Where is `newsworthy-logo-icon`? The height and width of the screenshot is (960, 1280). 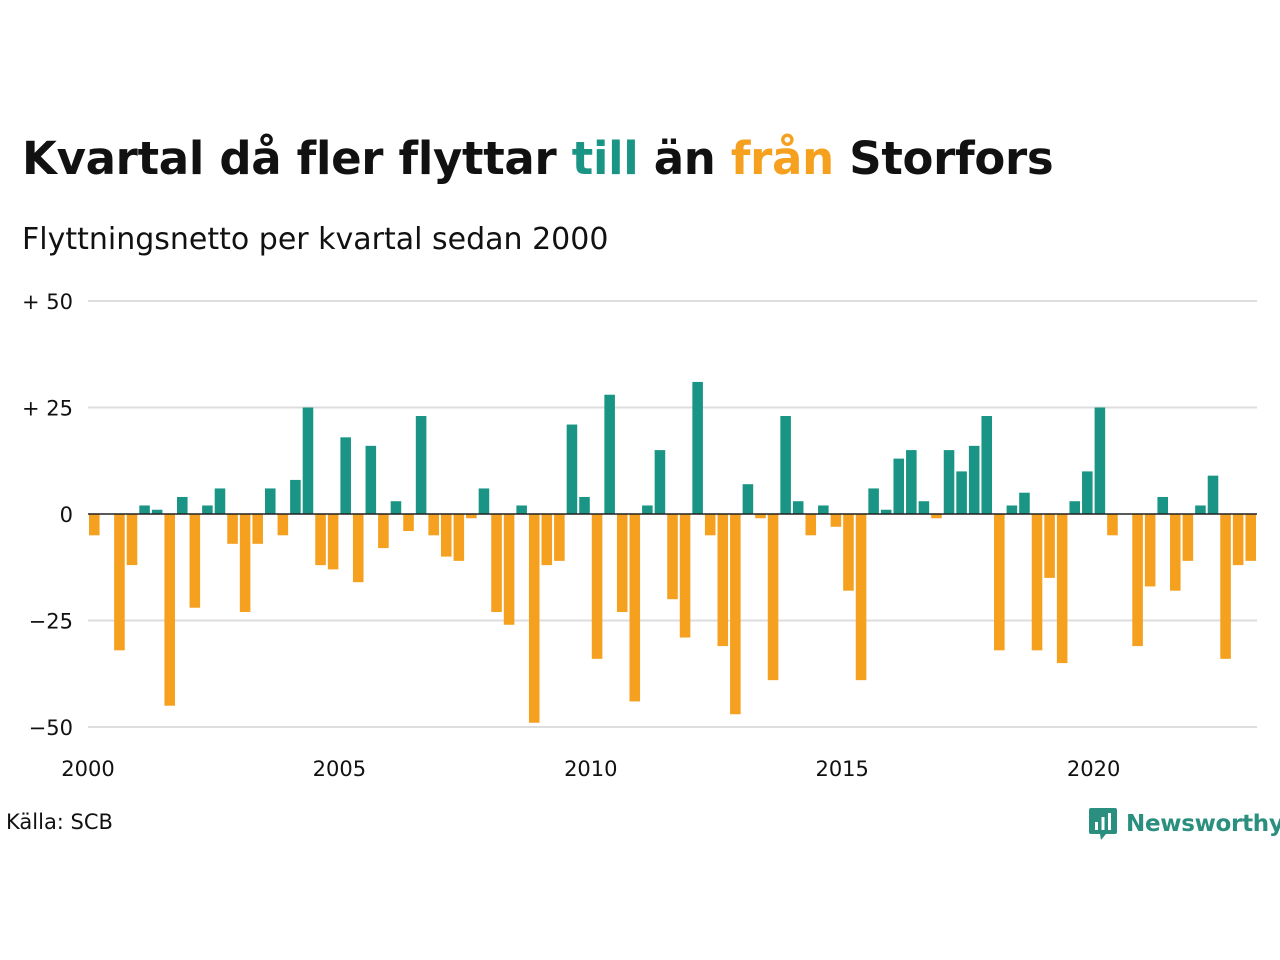 newsworthy-logo-icon is located at coordinates (1103, 824).